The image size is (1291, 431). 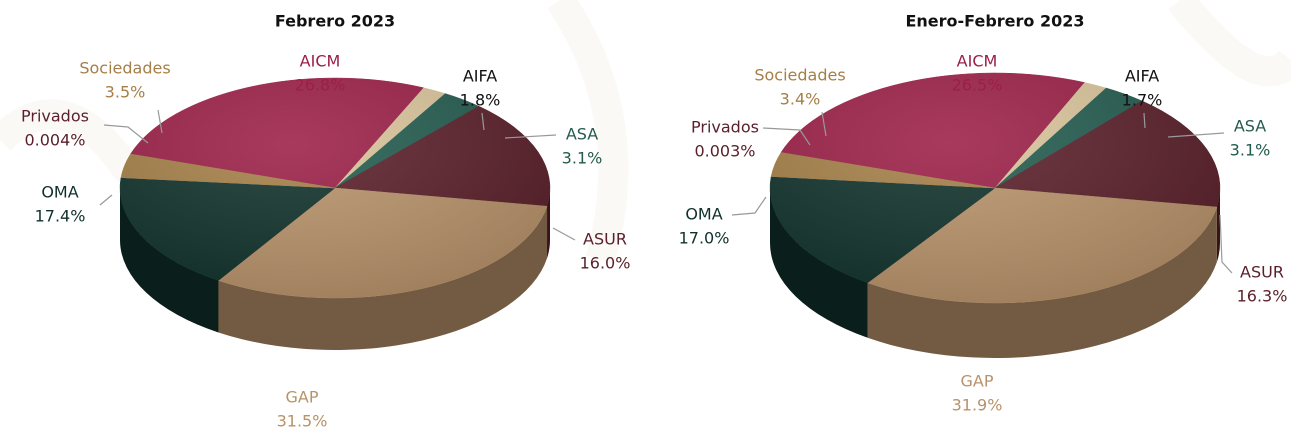 What do you see at coordinates (60, 216) in the screenshot?
I see `slice-value-label: 17.4%` at bounding box center [60, 216].